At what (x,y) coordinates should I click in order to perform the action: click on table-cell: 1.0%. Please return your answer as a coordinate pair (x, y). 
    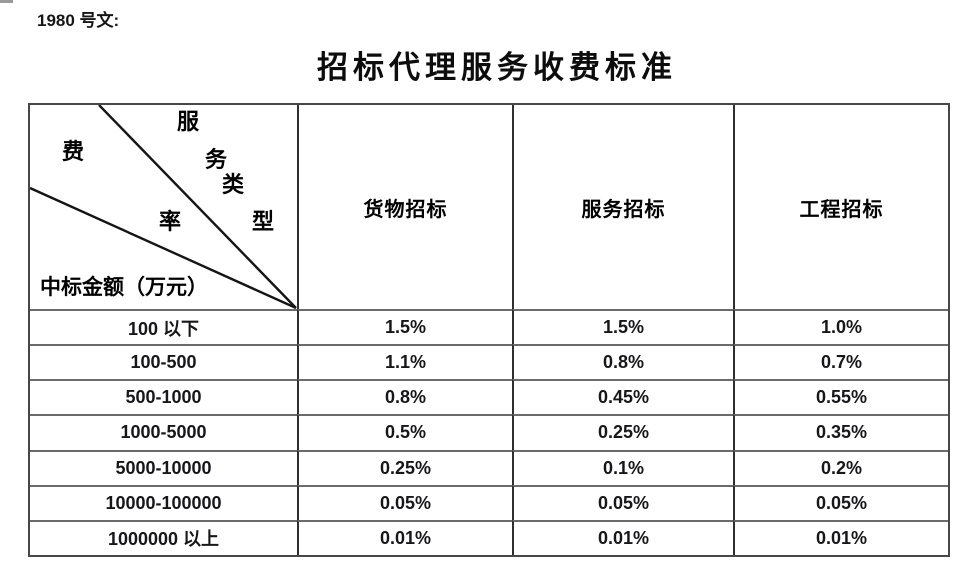
    Looking at the image, I should click on (840, 327).